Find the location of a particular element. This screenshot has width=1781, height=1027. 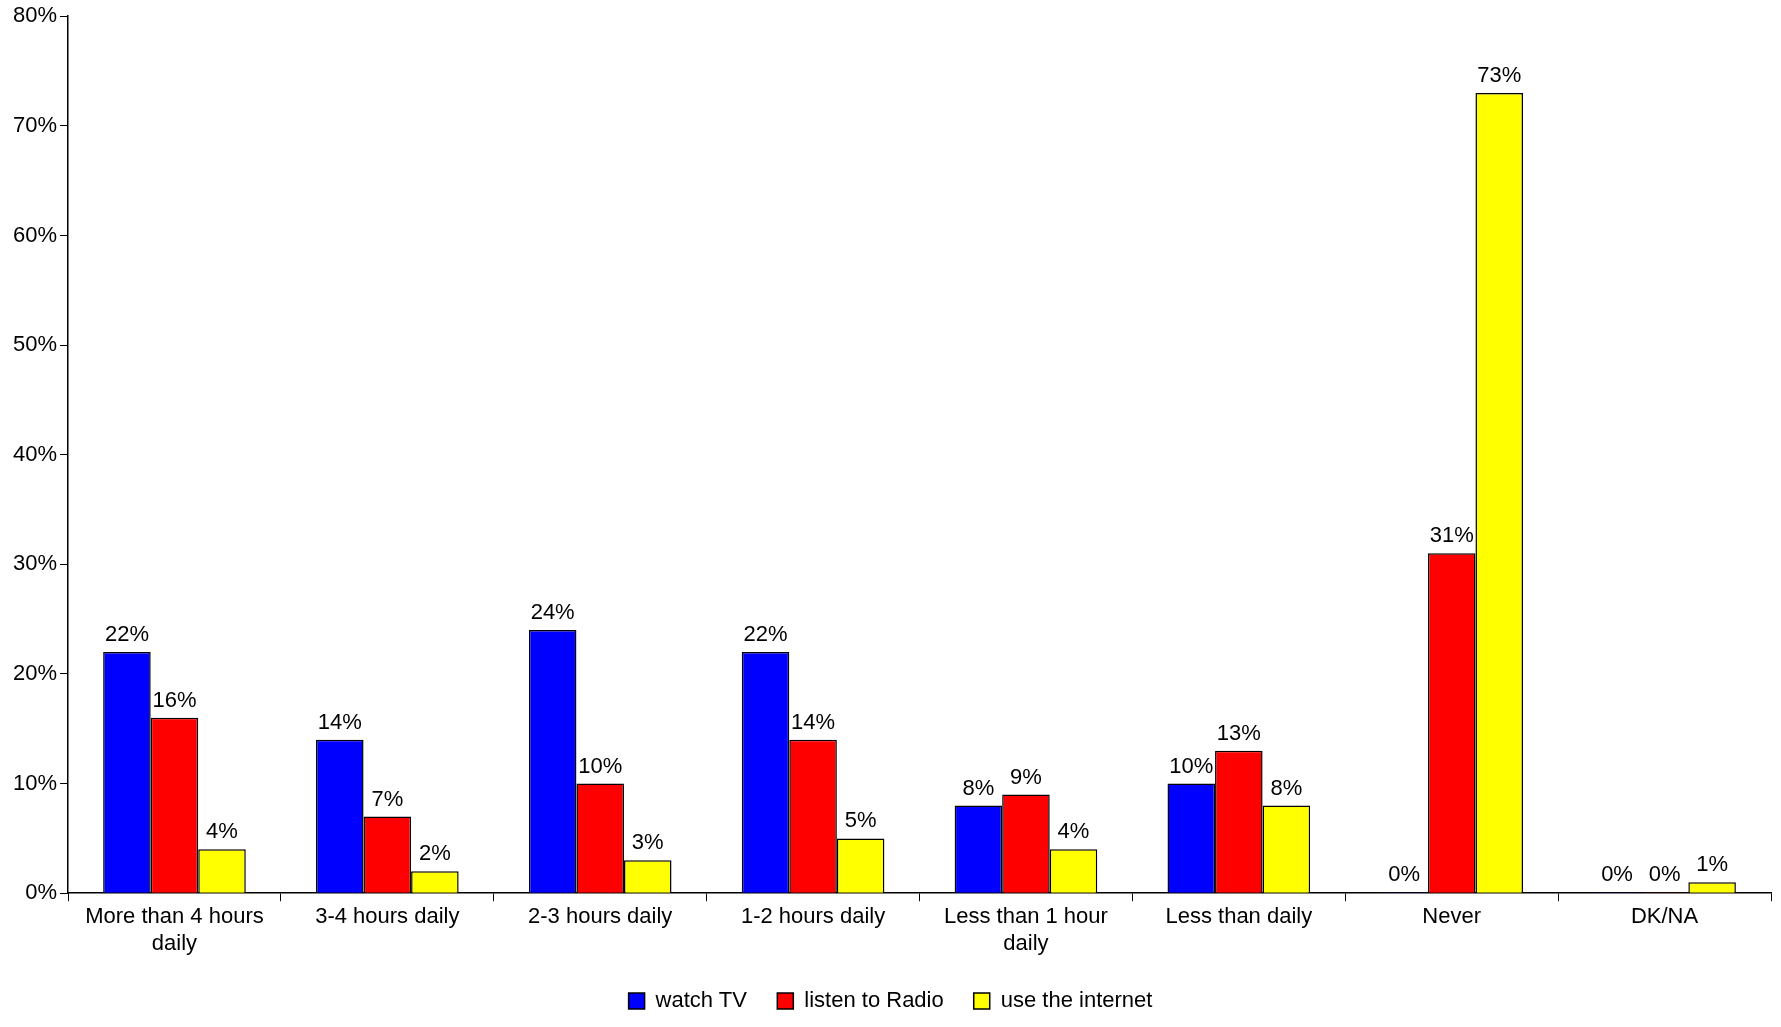

y-tick-label: 10% is located at coordinates (35, 782).